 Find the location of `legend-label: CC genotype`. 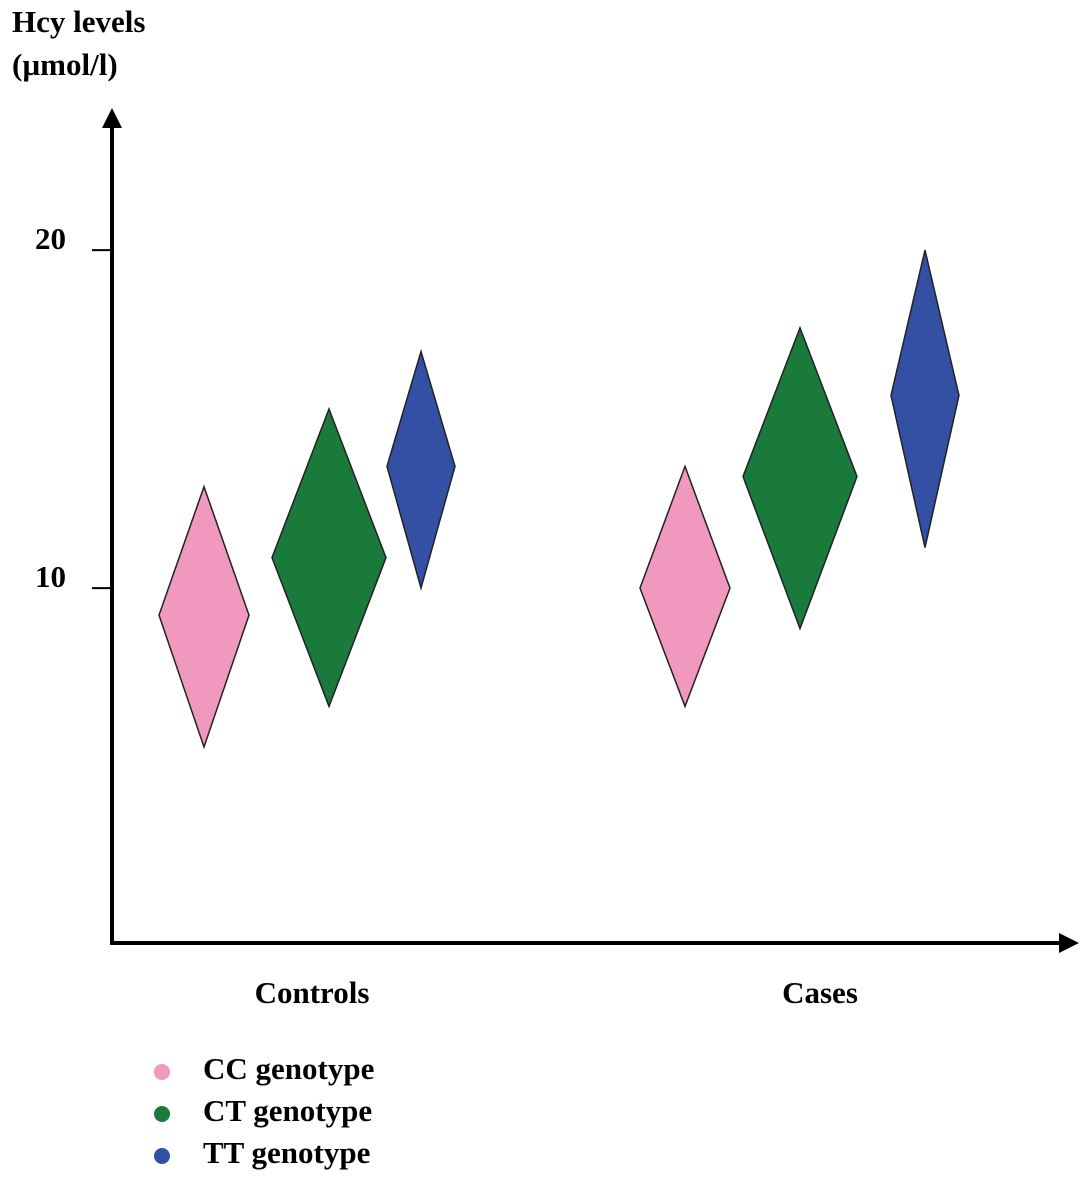

legend-label: CC genotype is located at coordinates (288, 1068).